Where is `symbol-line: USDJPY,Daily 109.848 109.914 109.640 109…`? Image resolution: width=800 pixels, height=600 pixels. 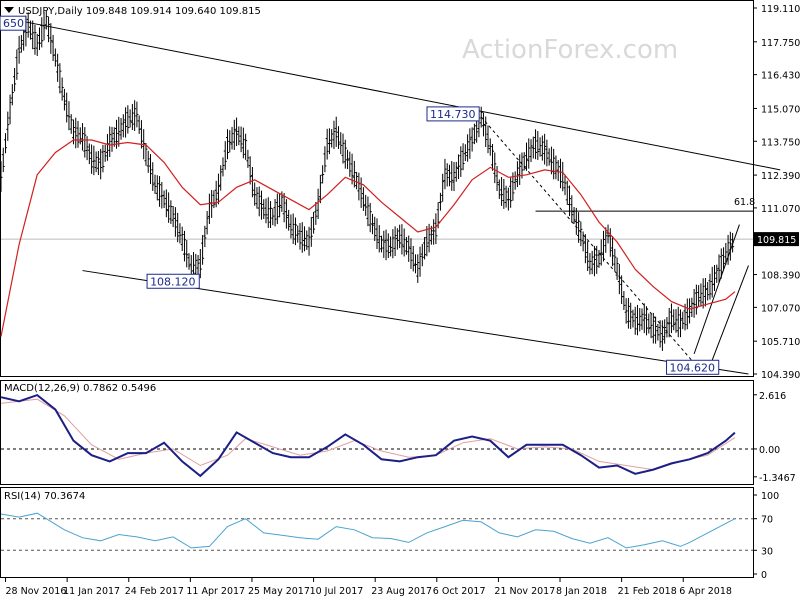 symbol-line: USDJPY,Daily 109.848 109.914 109.640 109… is located at coordinates (139, 11).